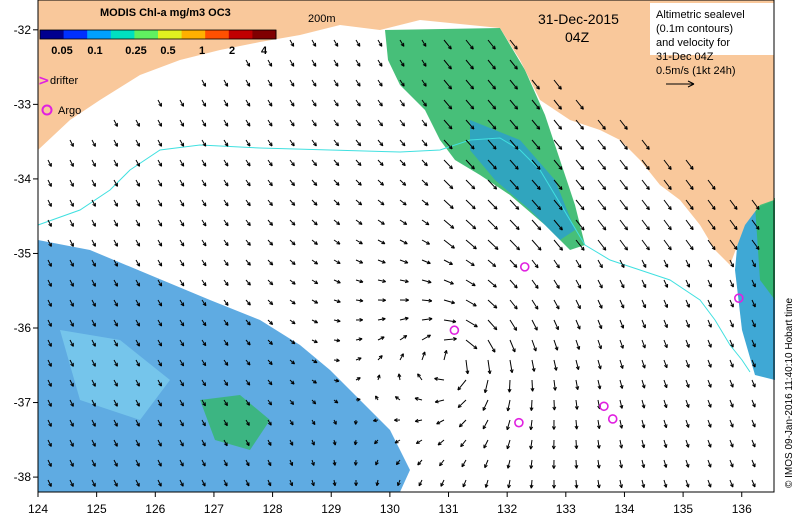 This screenshot has height=520, width=800. What do you see at coordinates (23, 253) in the screenshot?
I see `y-tick-label: -35` at bounding box center [23, 253].